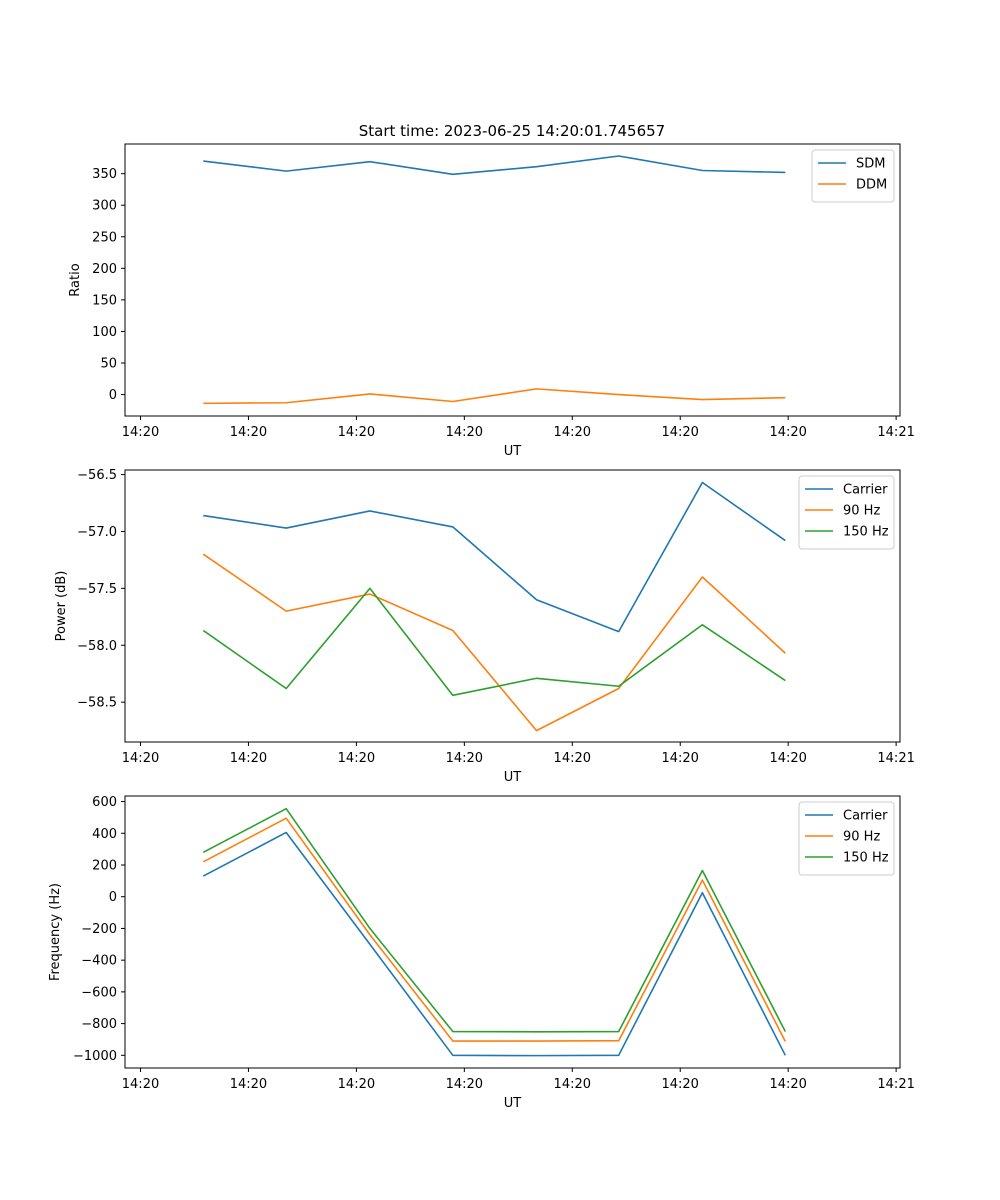 Image resolution: width=1000 pixels, height=1200 pixels. Describe the element at coordinates (97, 703) in the screenshot. I see `y-tick-label: −58.5` at that location.